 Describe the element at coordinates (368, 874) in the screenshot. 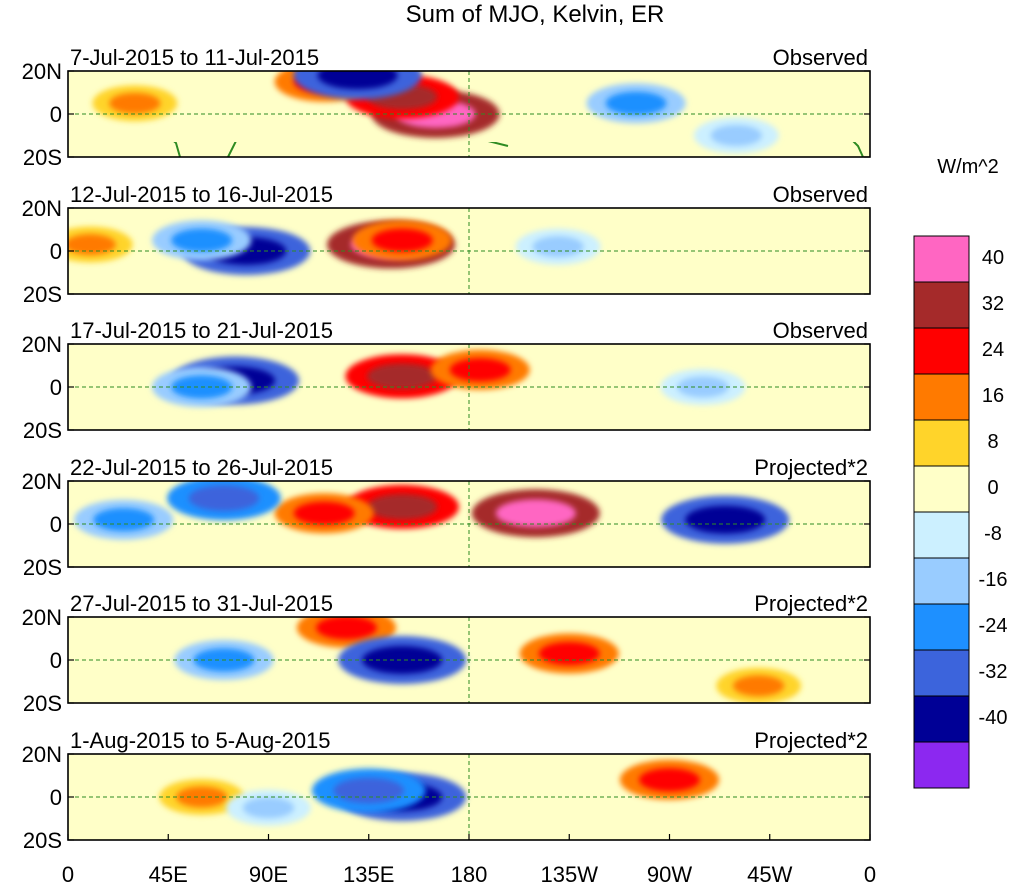

I see `x-tick-label: 135E` at that location.